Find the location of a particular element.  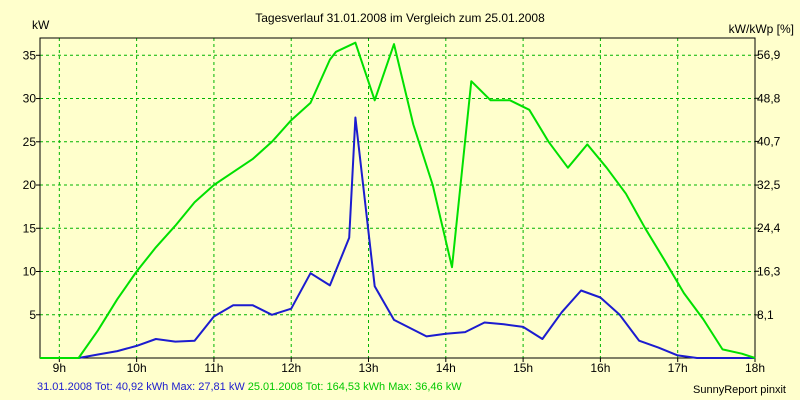

y-tick-label: 35 is located at coordinates (30, 55).